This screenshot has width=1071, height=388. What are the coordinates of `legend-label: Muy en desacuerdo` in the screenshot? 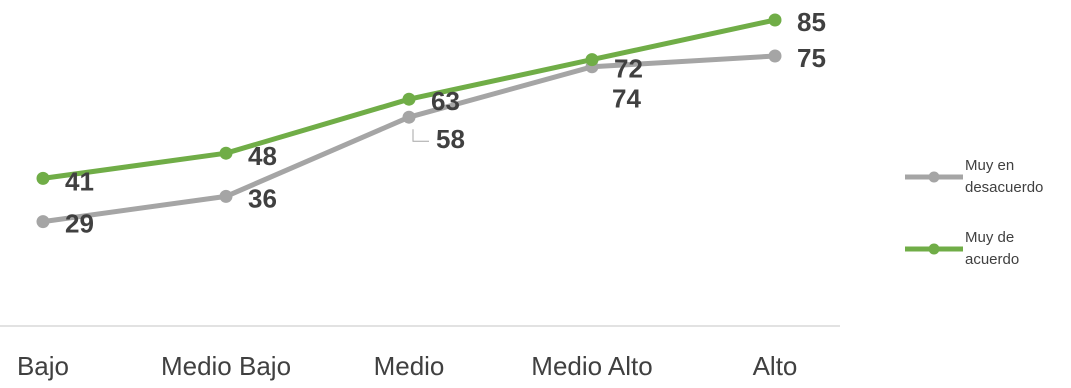 It's located at (1004, 176).